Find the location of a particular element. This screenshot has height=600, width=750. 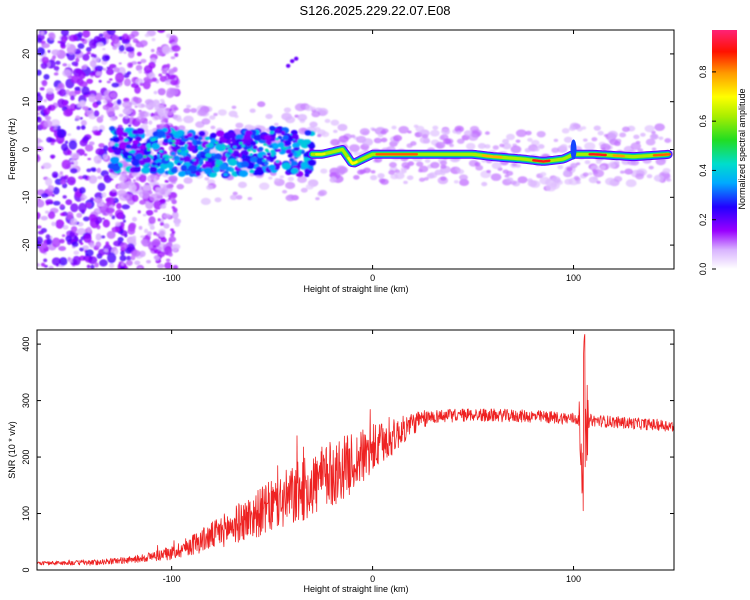

spectrogram-y-label: Frequency (Hz) is located at coordinates (12, 149).